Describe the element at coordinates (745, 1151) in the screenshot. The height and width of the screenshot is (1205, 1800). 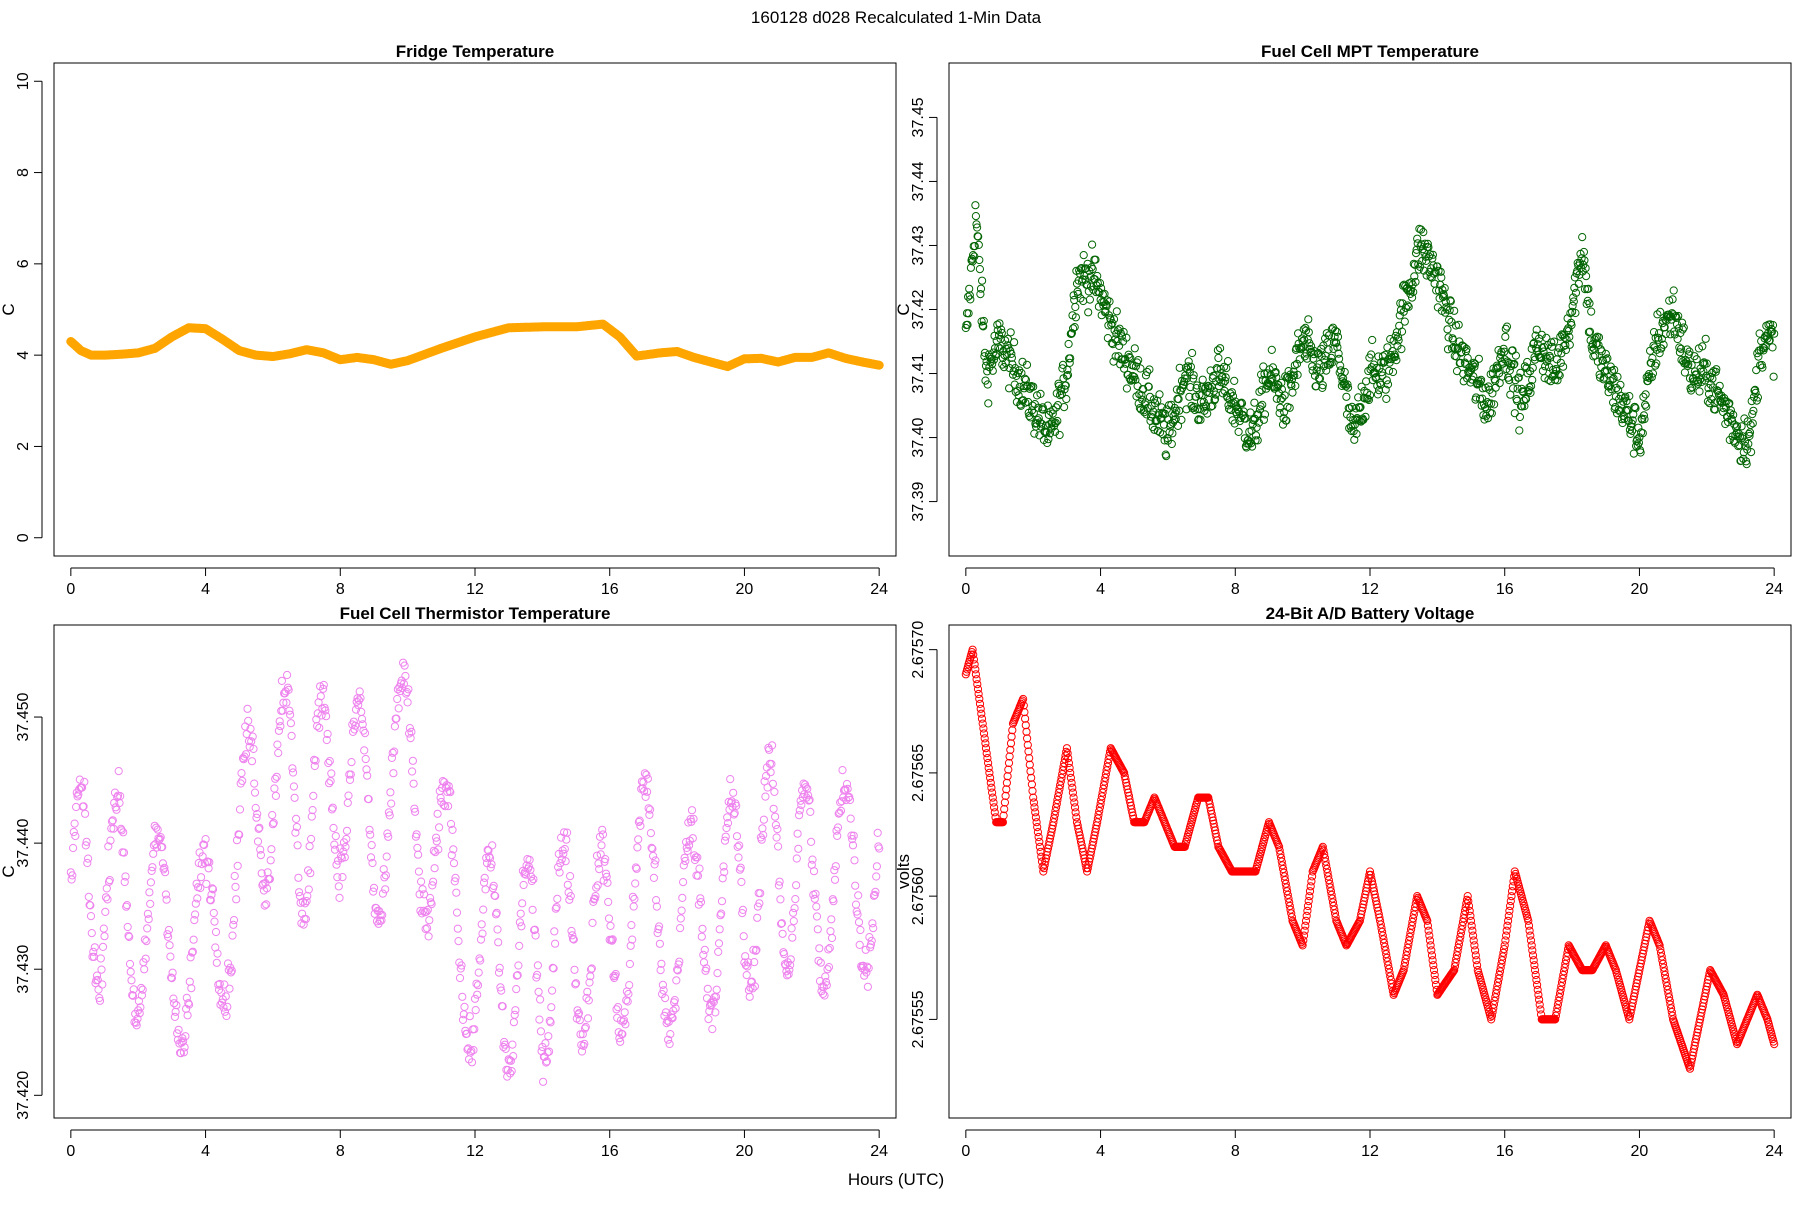
I see `x-tick-label: 20` at that location.